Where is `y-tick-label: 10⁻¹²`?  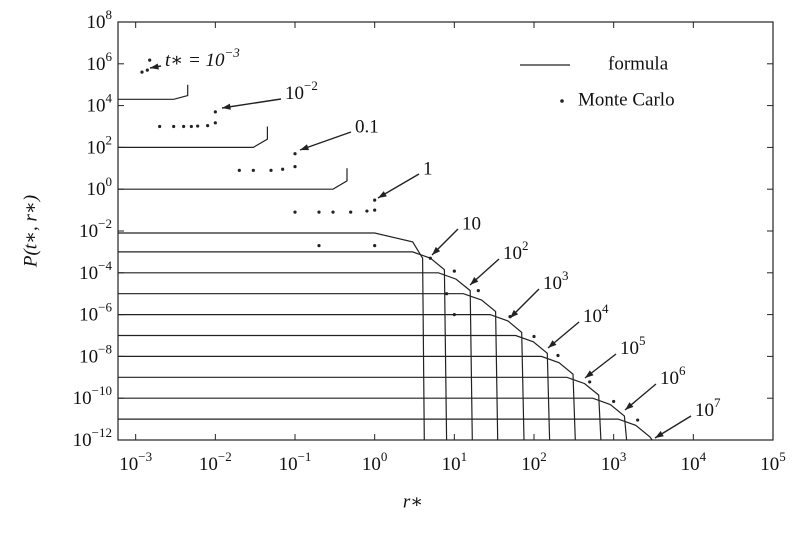
y-tick-label: 10⁻¹² is located at coordinates (92, 438).